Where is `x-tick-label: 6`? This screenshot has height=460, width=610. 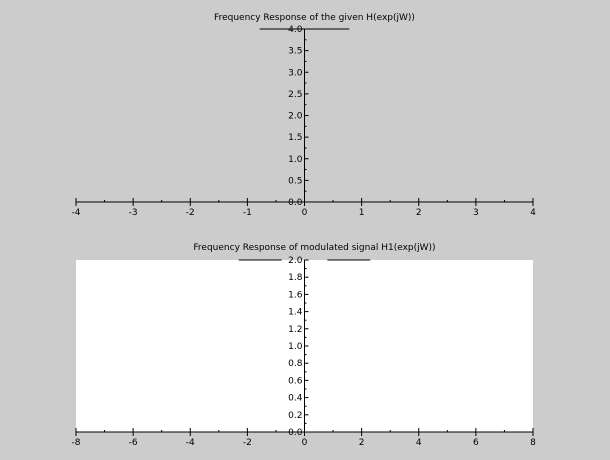
x-tick-label: 6 is located at coordinates (476, 443).